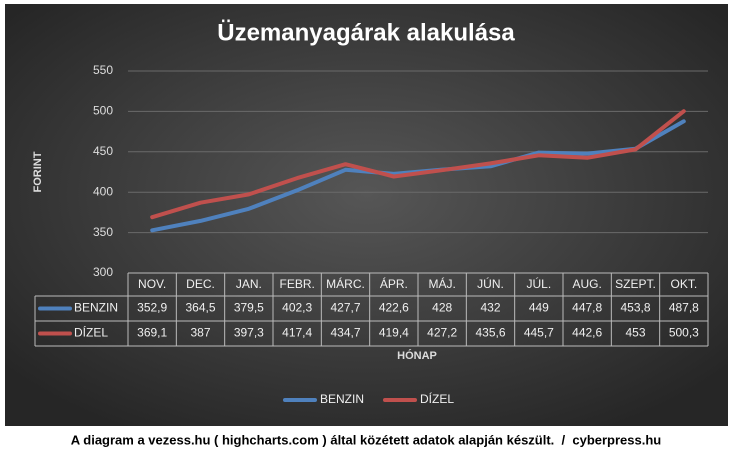  What do you see at coordinates (297, 333) in the screenshot?
I see `table-value: 417,4` at bounding box center [297, 333].